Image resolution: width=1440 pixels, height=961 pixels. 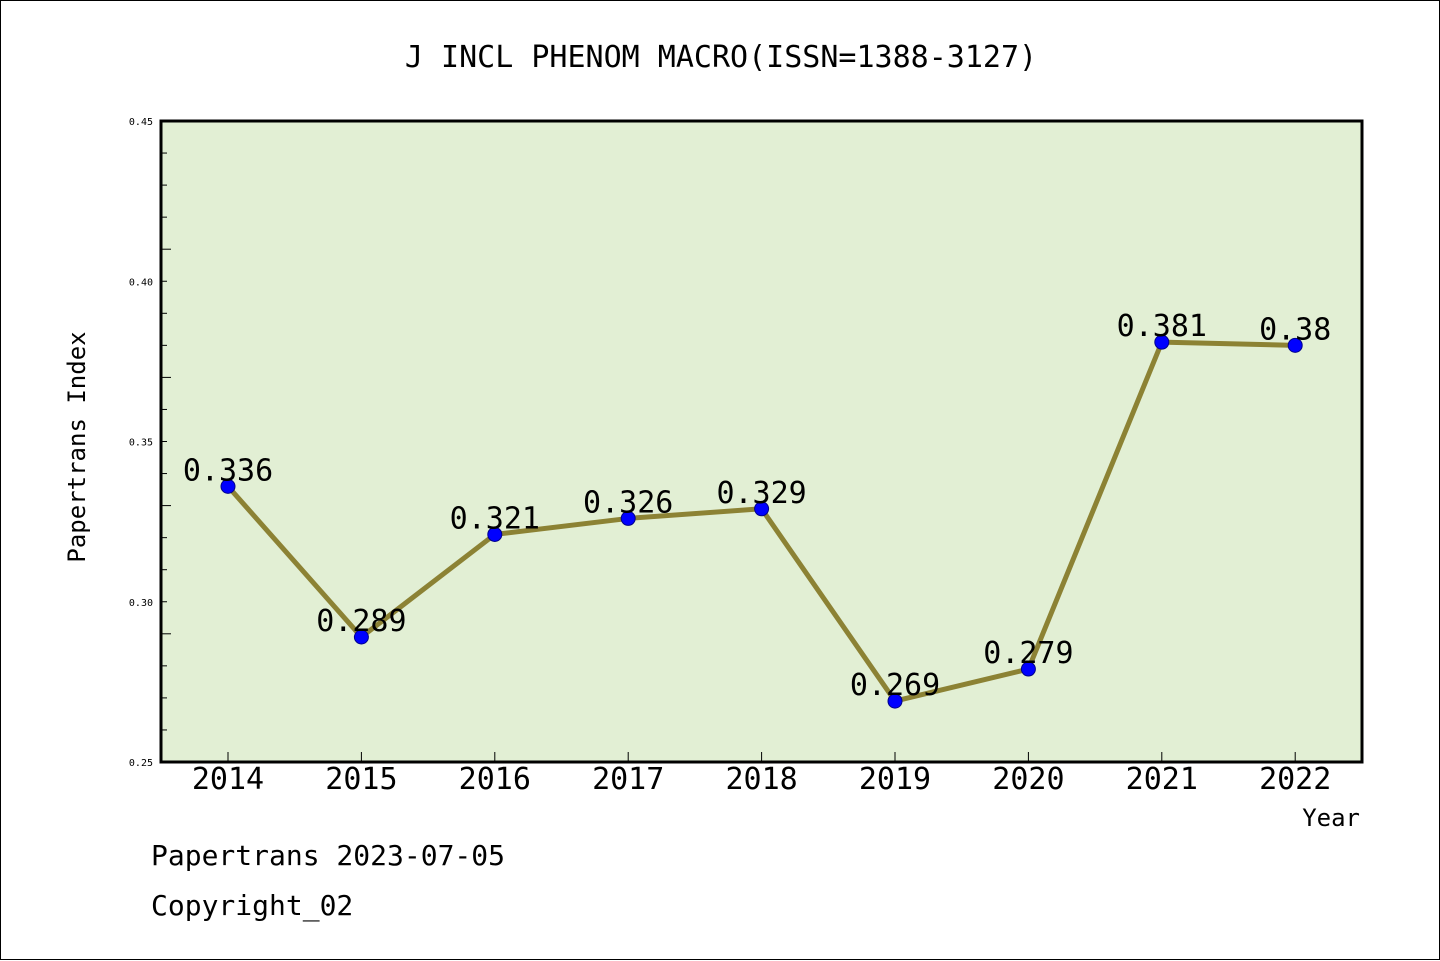 I want to click on x-tick-label: 2020, so click(x=1028, y=779).